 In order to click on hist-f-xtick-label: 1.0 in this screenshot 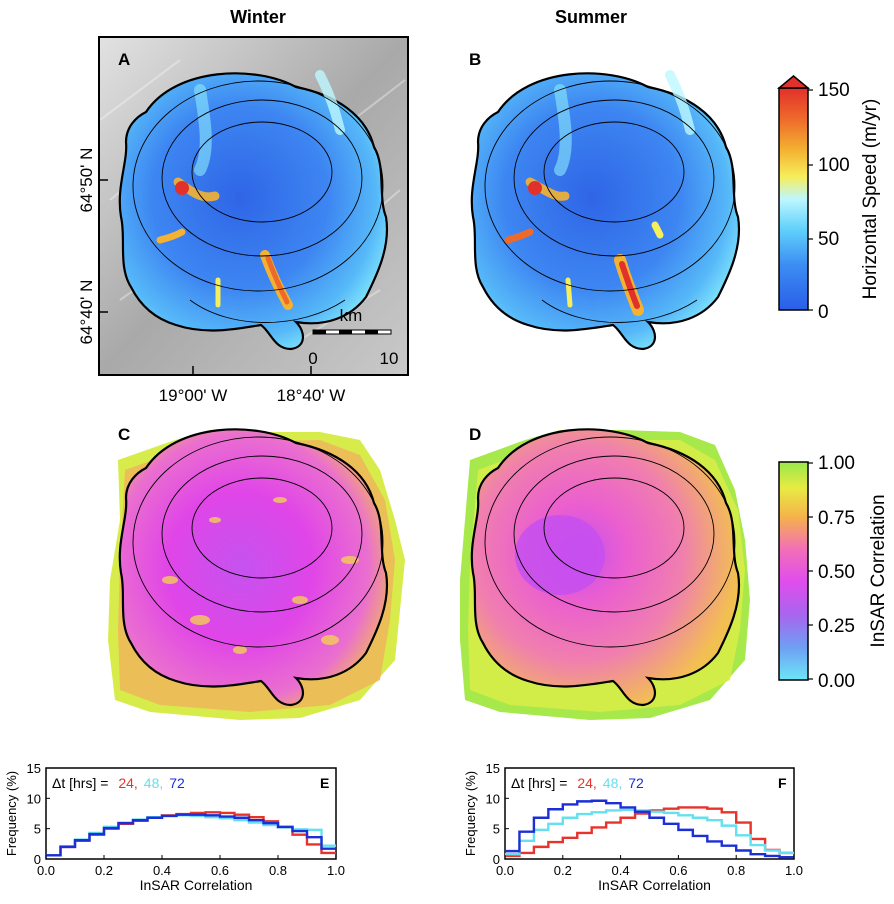, I will do `click(794, 870)`.